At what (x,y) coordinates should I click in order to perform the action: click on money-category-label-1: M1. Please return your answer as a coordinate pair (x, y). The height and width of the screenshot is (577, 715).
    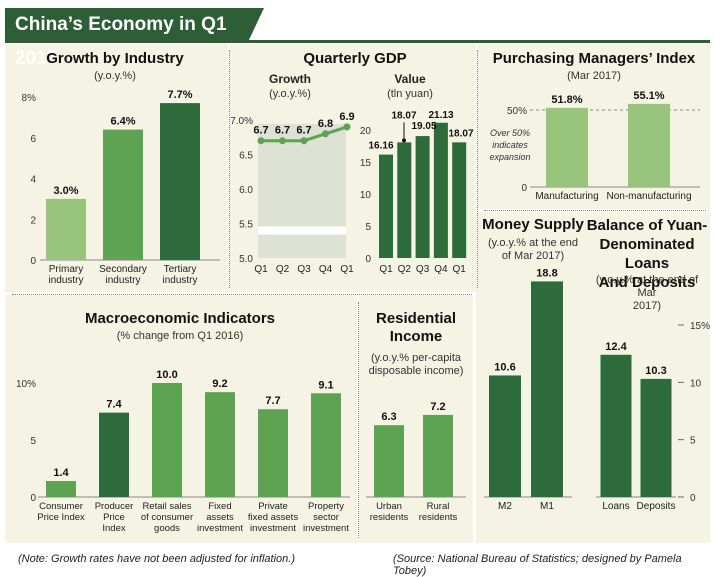
    Looking at the image, I should click on (547, 506).